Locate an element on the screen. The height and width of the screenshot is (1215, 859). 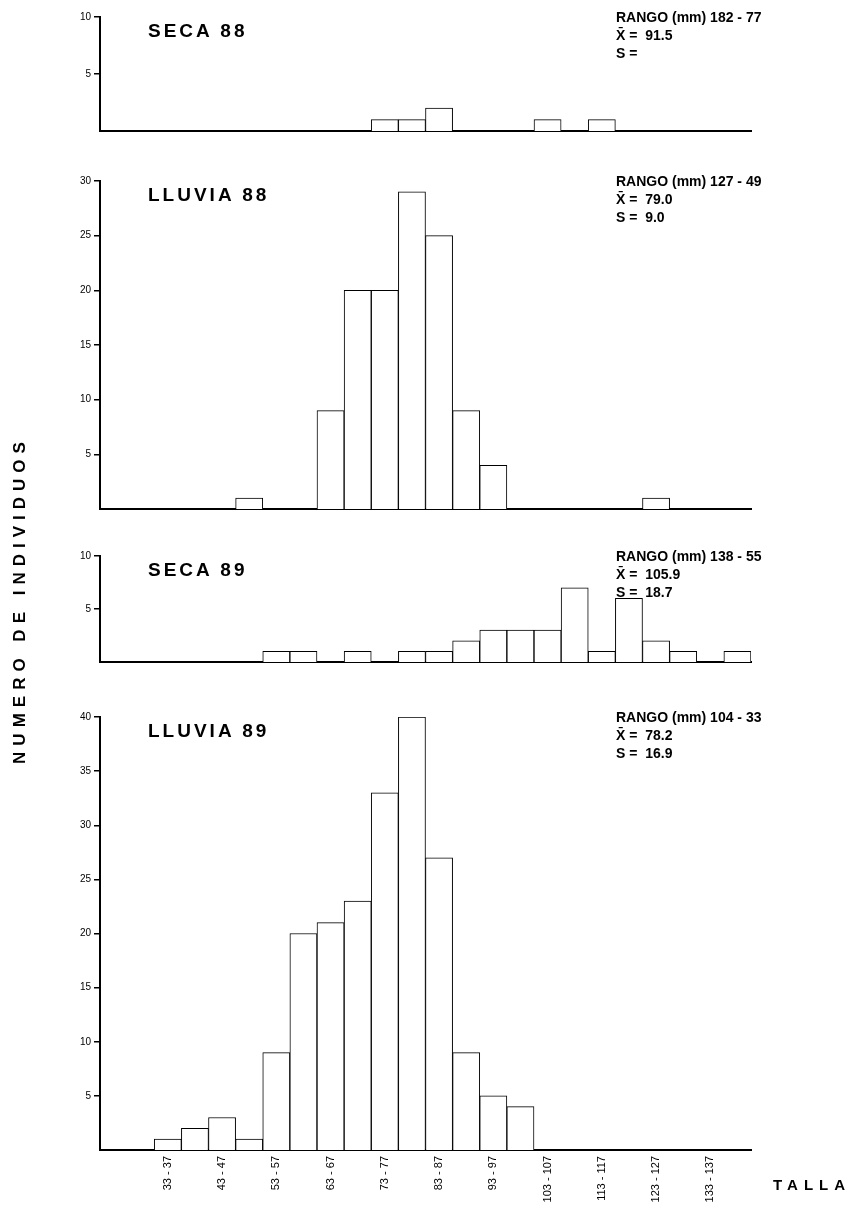
y-tick-label: 40 is located at coordinates (85, 716).